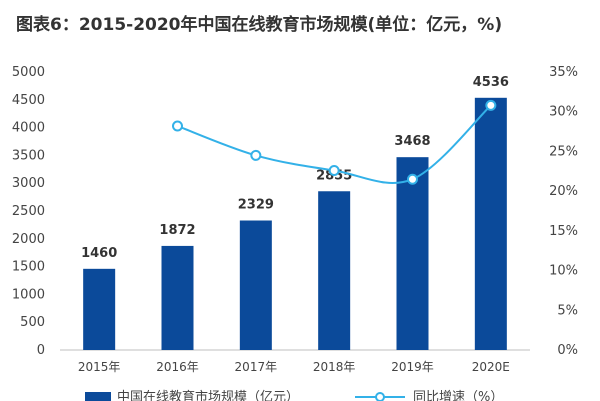 Image resolution: width=600 pixels, height=401 pixels. What do you see at coordinates (28, 100) in the screenshot?
I see `left-tick-label: 4500` at bounding box center [28, 100].